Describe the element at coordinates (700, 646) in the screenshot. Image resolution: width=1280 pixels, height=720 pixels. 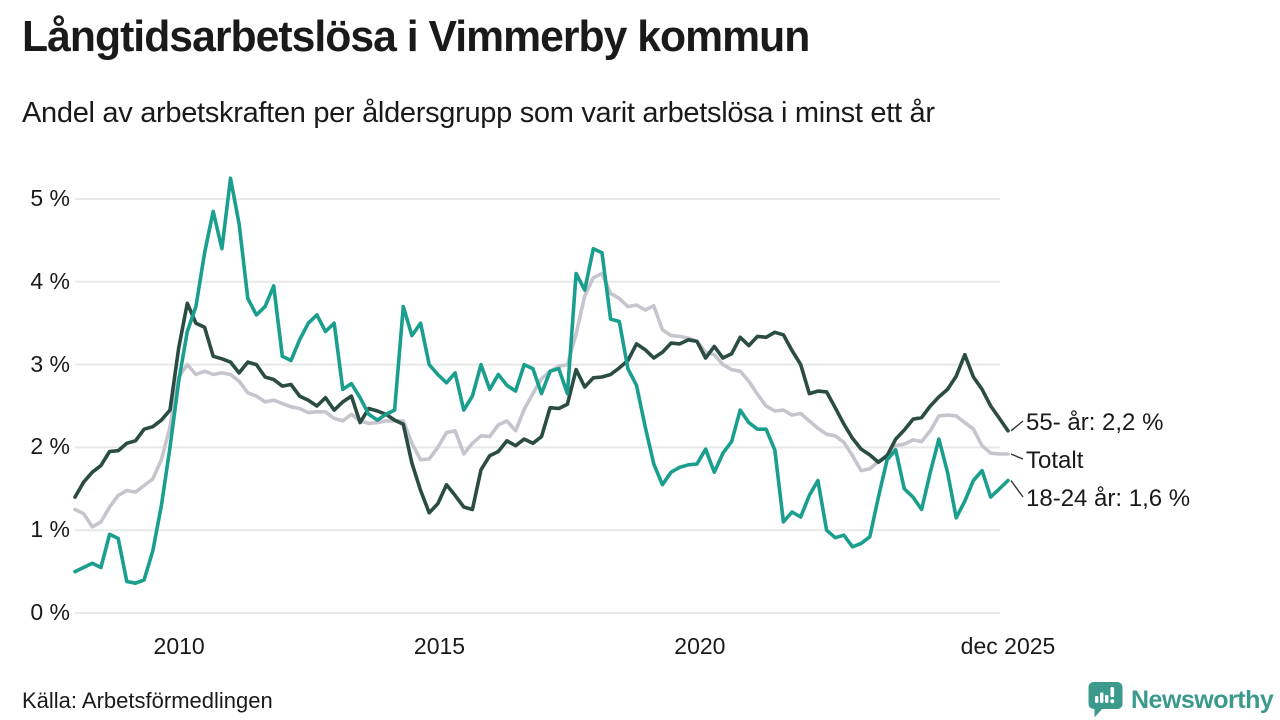
I see `x-tick-label: 2020` at that location.